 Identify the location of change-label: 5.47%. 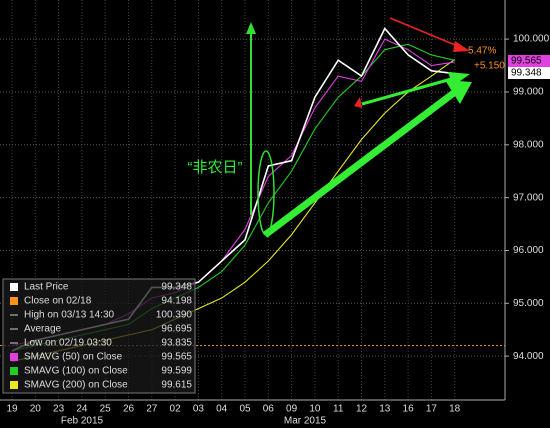
(482, 51).